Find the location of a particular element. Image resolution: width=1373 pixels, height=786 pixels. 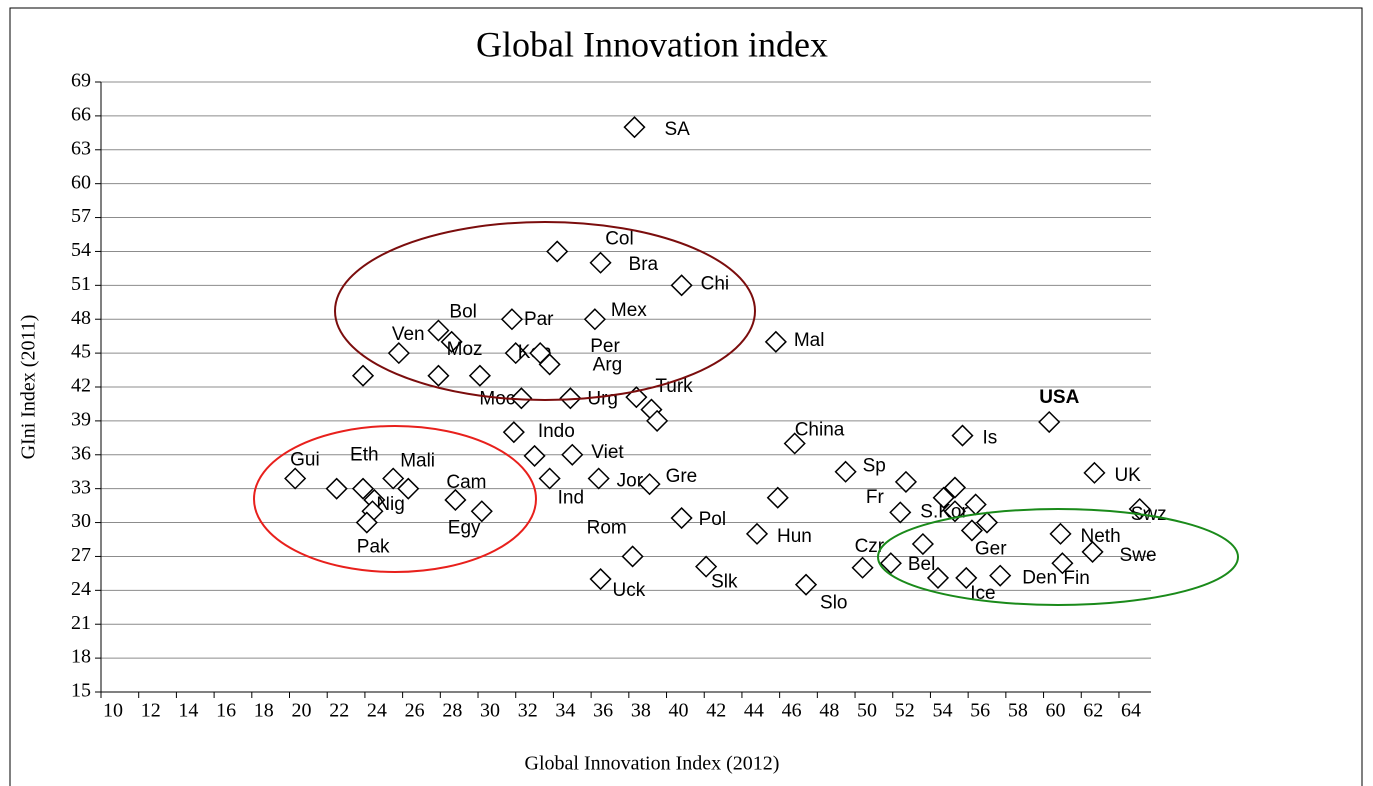

point-label: Slk is located at coordinates (724, 582).